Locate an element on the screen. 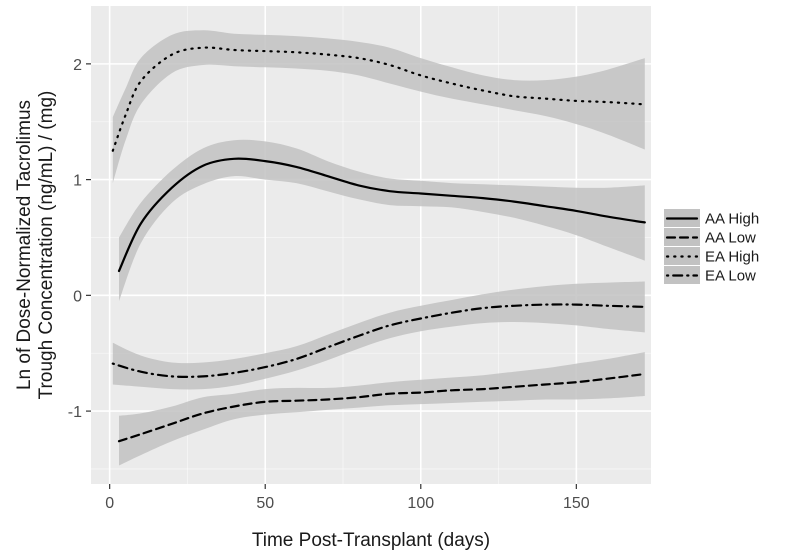  y-tick-label: -1 is located at coordinates (75, 412).